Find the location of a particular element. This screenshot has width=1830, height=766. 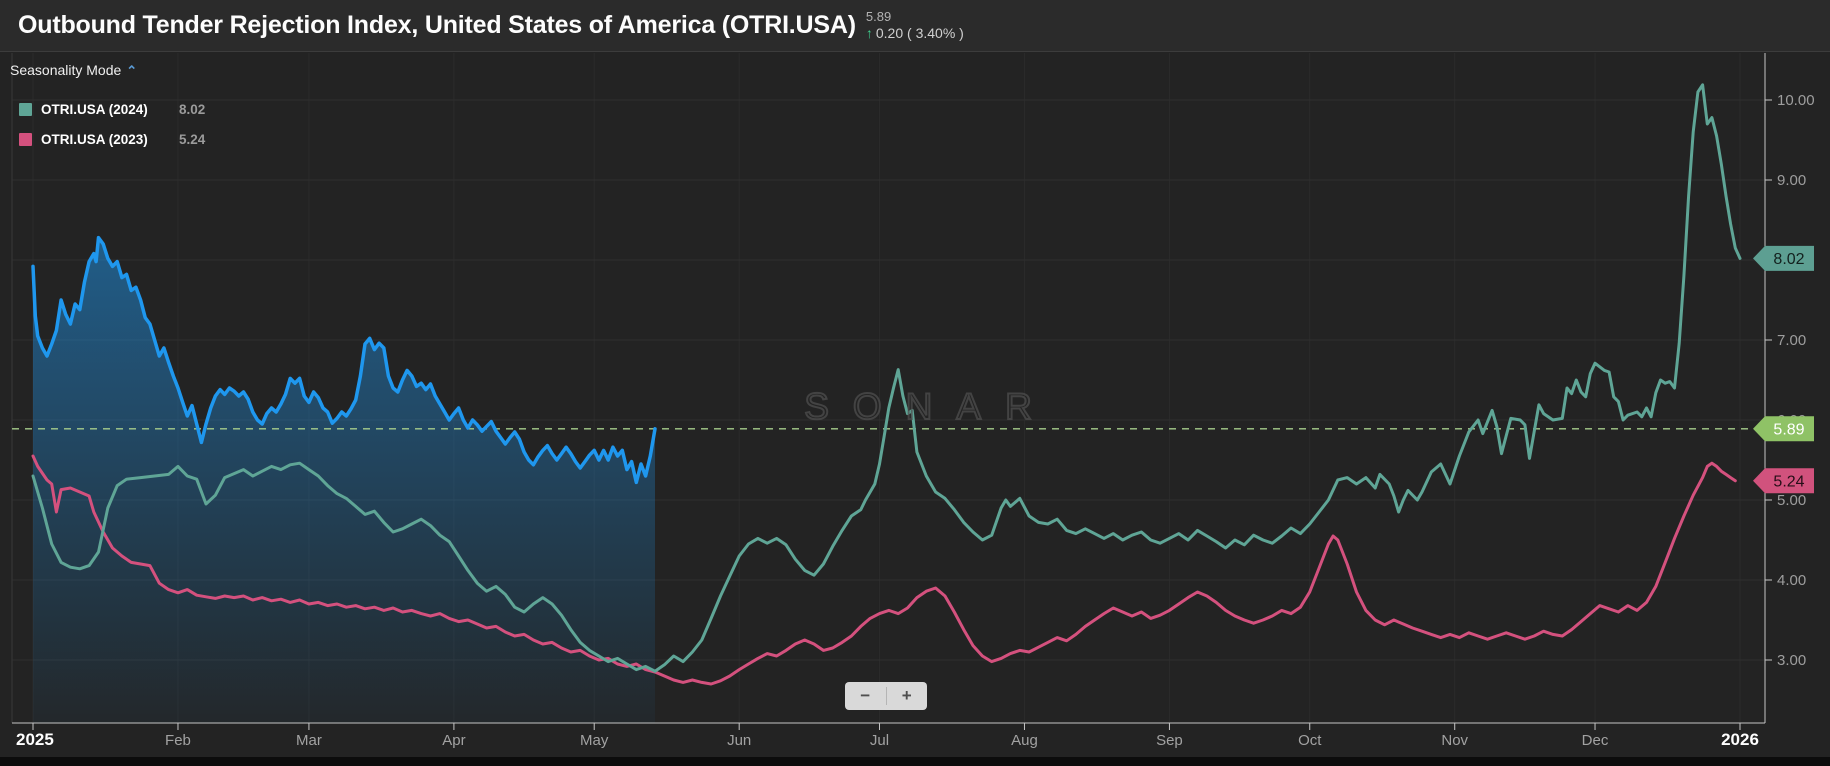

latest-quote: 5.89 ↑ 0.20 ( 3.40% ) is located at coordinates (915, 25).